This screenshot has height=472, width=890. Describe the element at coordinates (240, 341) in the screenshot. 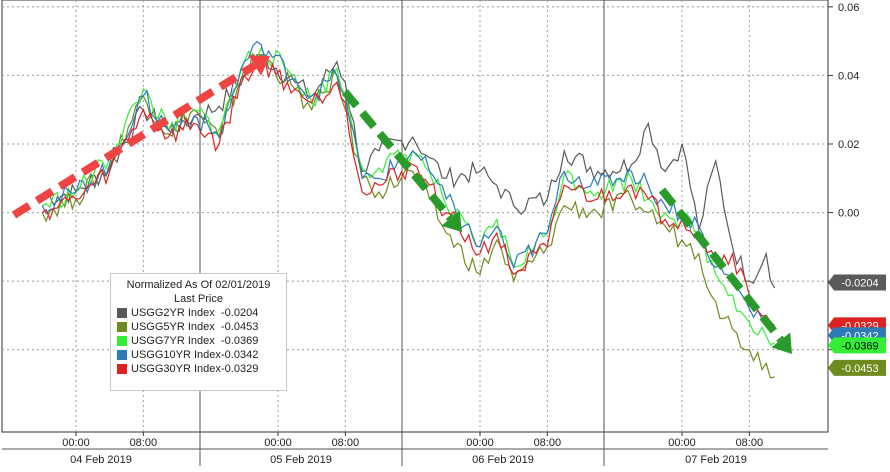

I see `legend-series-value: -0.0369` at that location.